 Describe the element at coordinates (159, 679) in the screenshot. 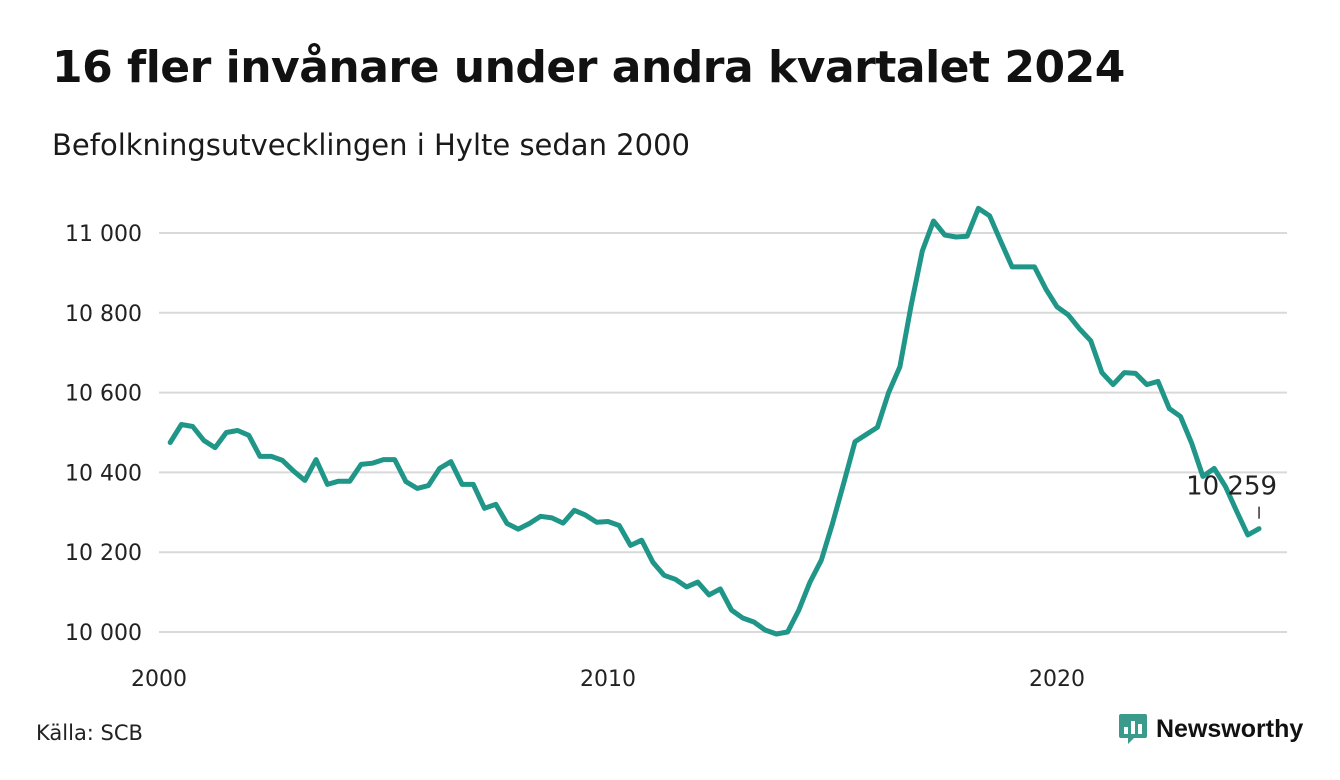

I see `x-tick-label: 2000` at that location.